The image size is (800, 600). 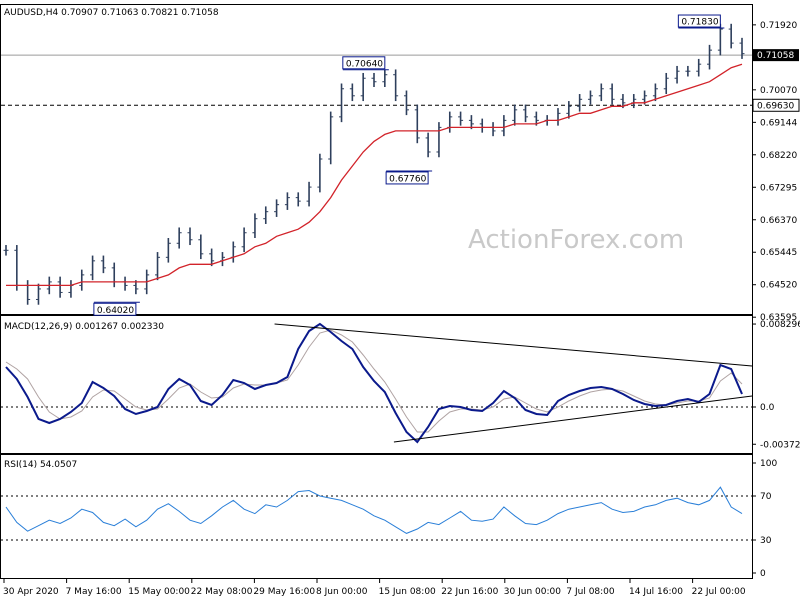 I want to click on support-level-label: 0.69630, so click(x=775, y=106).